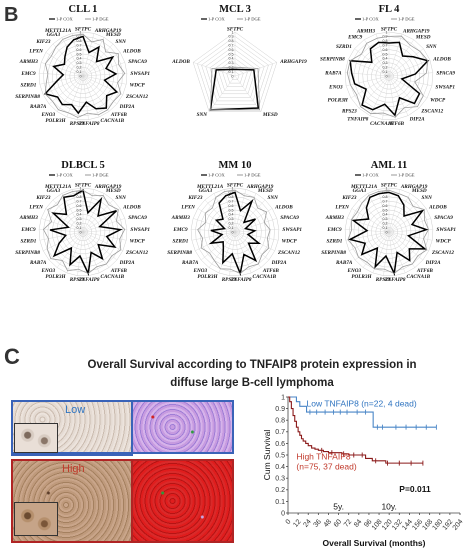 The image size is (474, 550). What do you see at coordinates (370, 175) in the screenshot?
I see `legend-label-cox: 1-P COX` at bounding box center [370, 175].